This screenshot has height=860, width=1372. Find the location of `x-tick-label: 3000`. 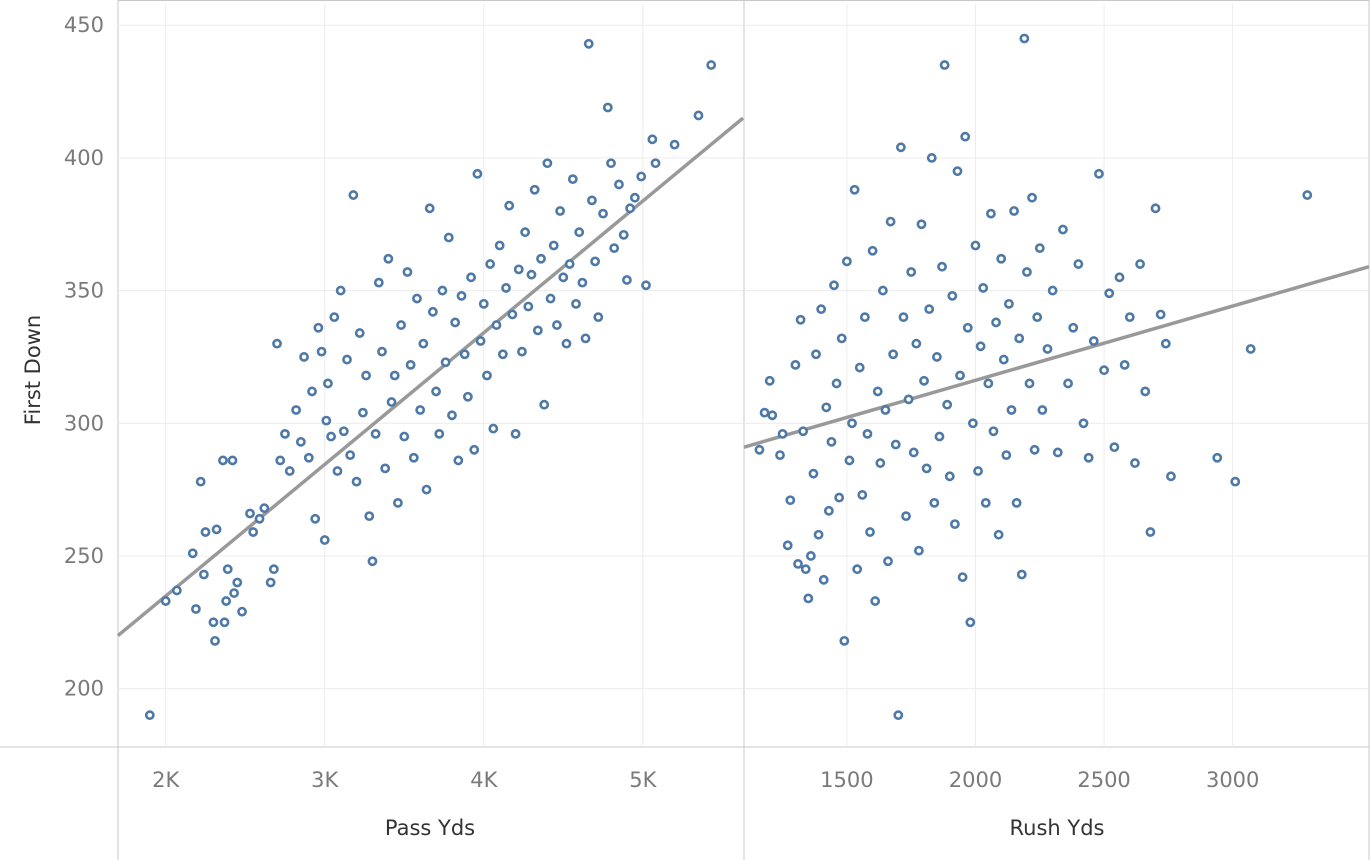

x-tick-label: 3000 is located at coordinates (1232, 780).